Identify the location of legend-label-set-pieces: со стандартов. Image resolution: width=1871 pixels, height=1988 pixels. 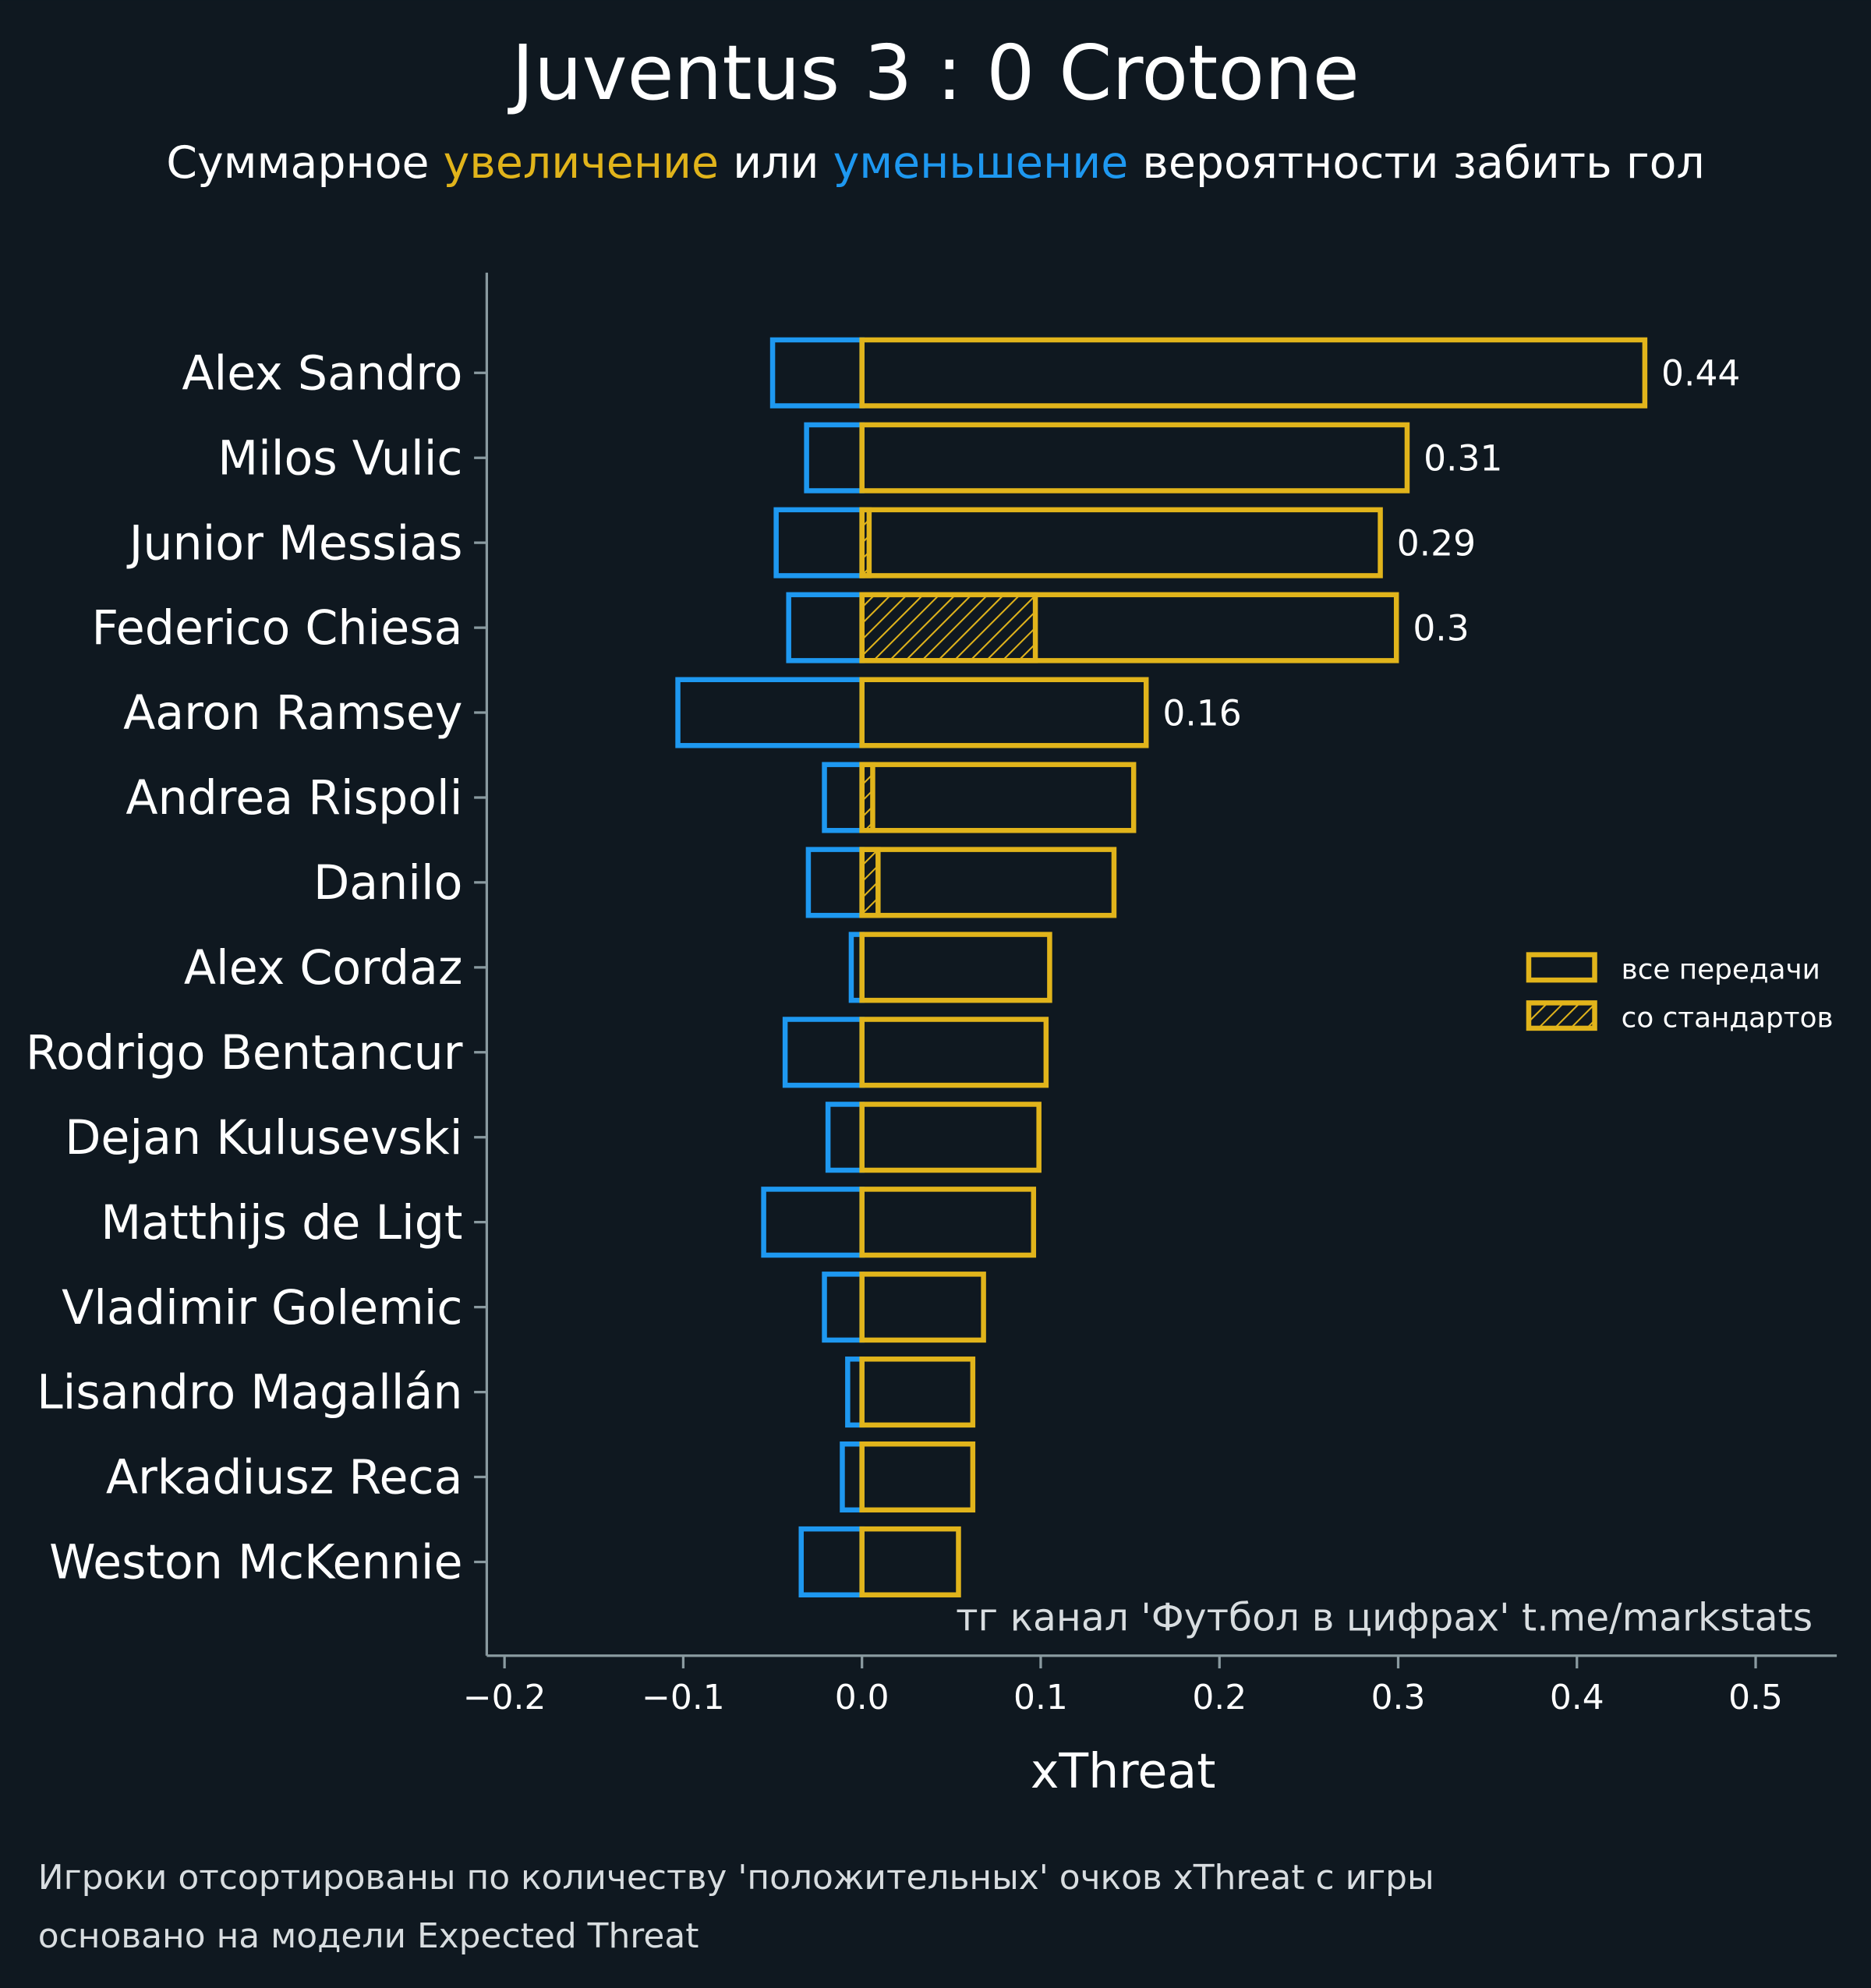
(1728, 1018).